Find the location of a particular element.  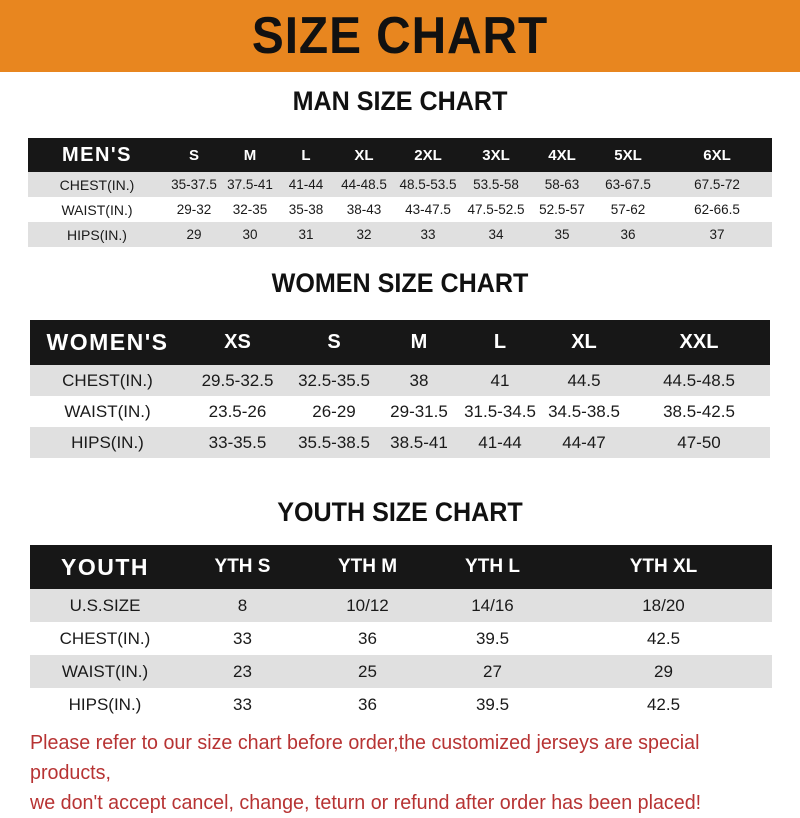

men-col-6: 4XL is located at coordinates (562, 155).